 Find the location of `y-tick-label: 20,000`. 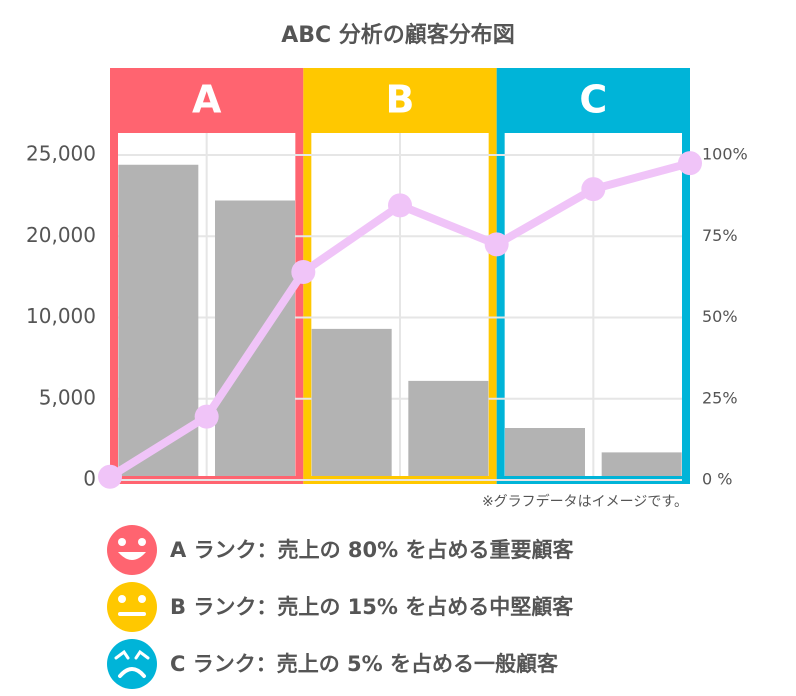

y-tick-label: 20,000 is located at coordinates (61, 235).